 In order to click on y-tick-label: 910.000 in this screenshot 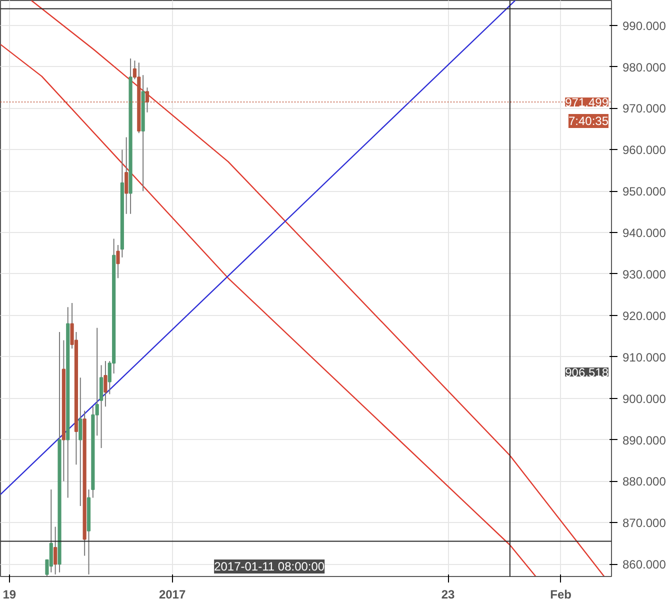, I will do `click(644, 357)`.